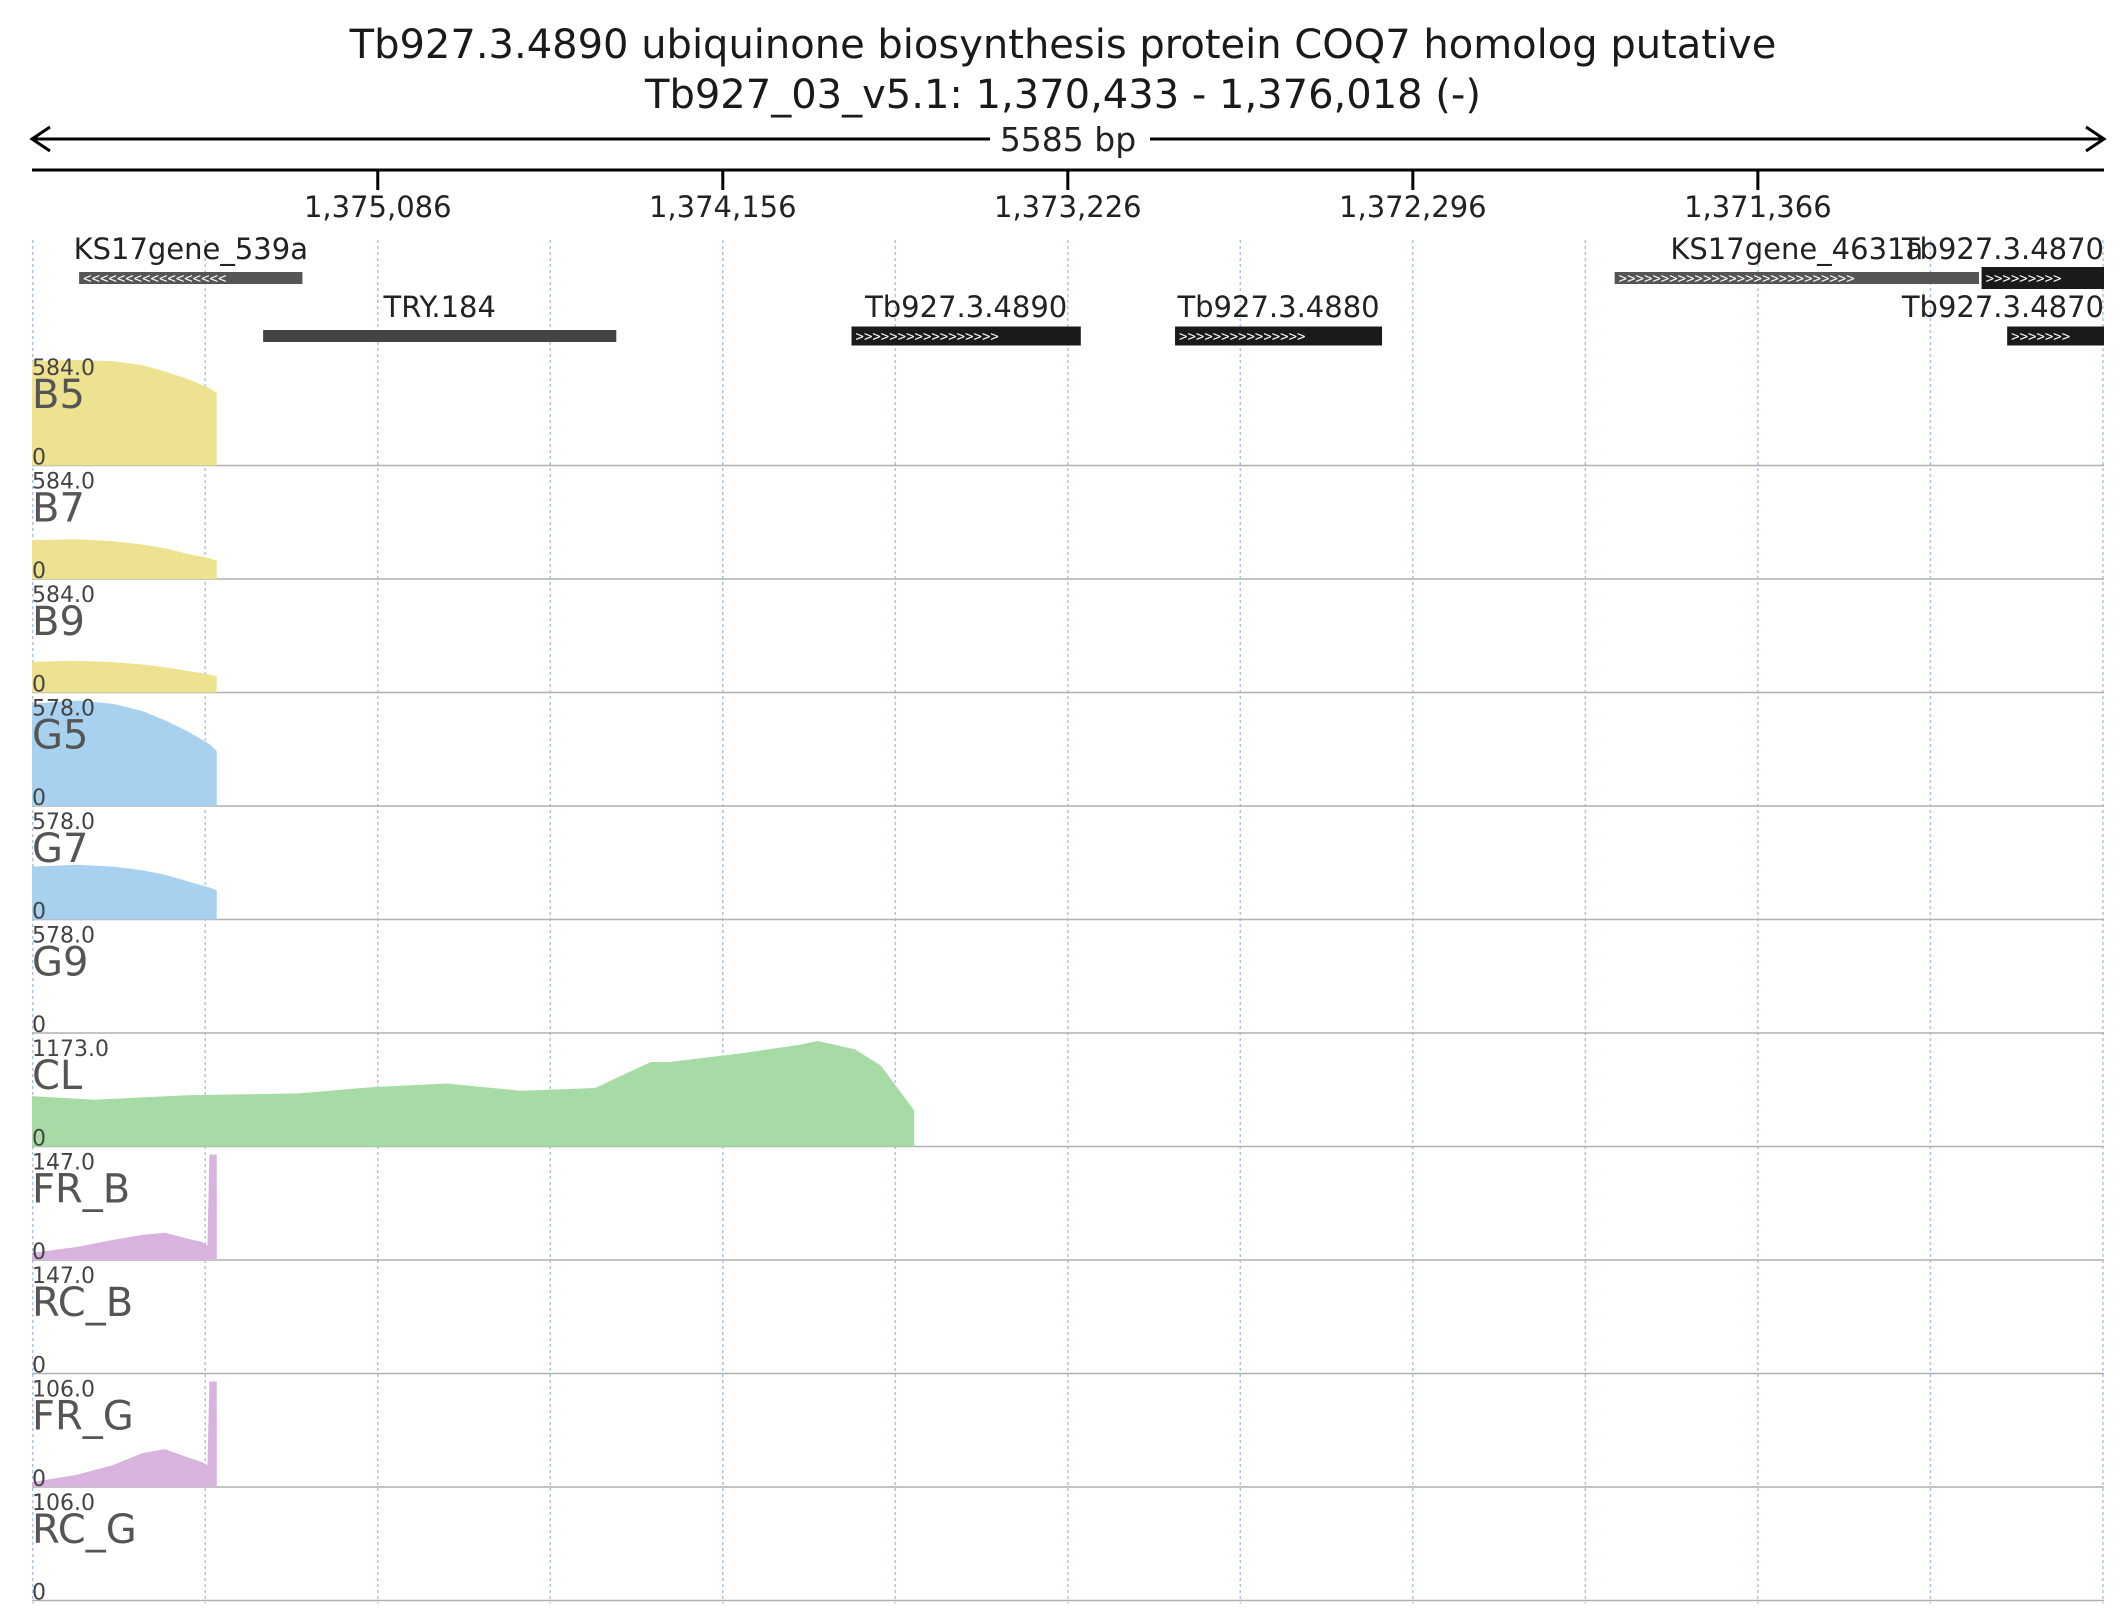 Image resolution: width=2126 pixels, height=1619 pixels. I want to click on length-arrow-left-head, so click(40, 139).